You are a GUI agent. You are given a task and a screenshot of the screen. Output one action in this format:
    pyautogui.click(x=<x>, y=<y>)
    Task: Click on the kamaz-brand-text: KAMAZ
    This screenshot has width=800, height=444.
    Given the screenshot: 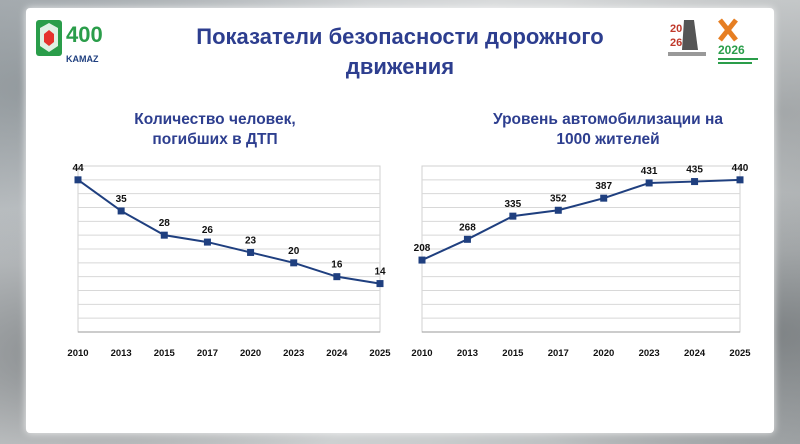 What is the action you would take?
    pyautogui.click(x=82, y=59)
    